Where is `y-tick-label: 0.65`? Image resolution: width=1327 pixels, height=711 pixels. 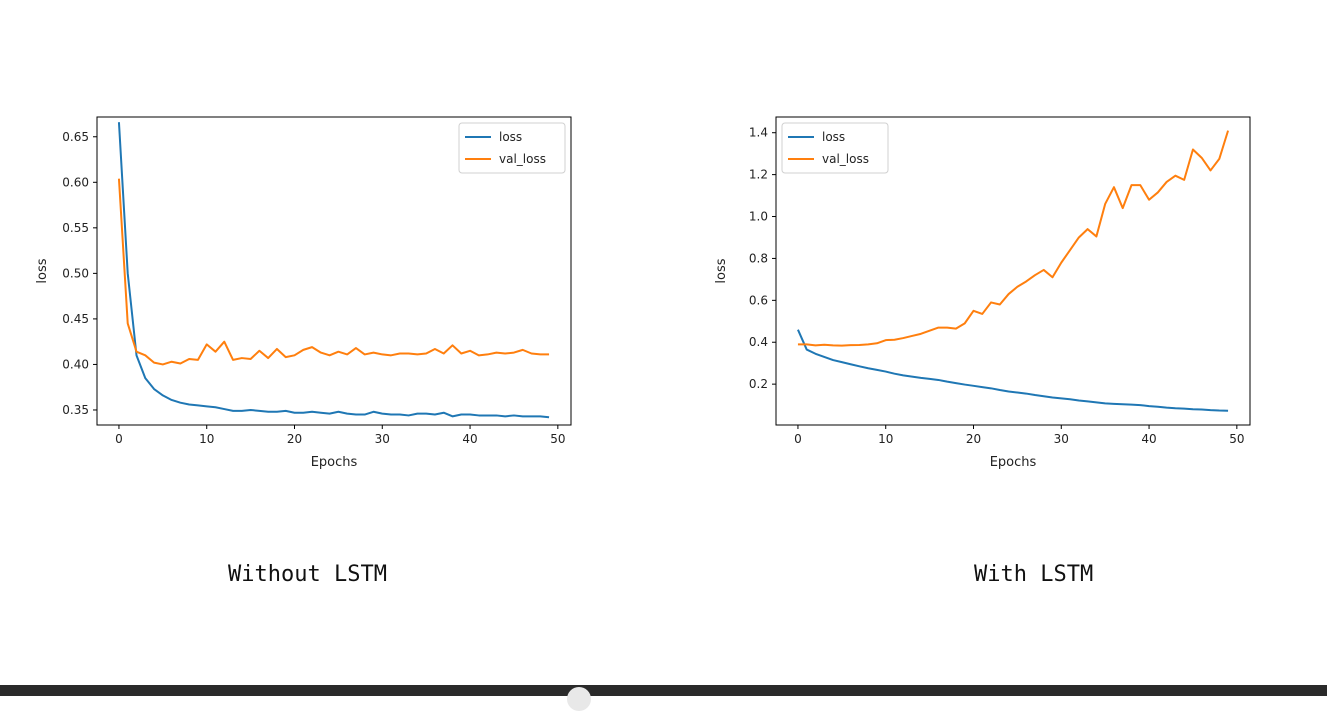
y-tick-label: 0.65 is located at coordinates (75, 137).